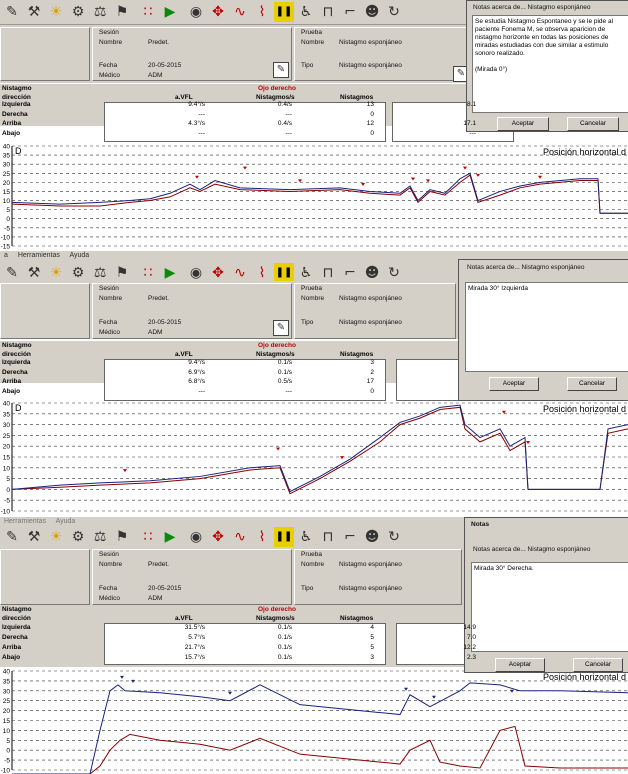  Describe the element at coordinates (461, 74) in the screenshot. I see `edit-test-icon: ✎` at that location.